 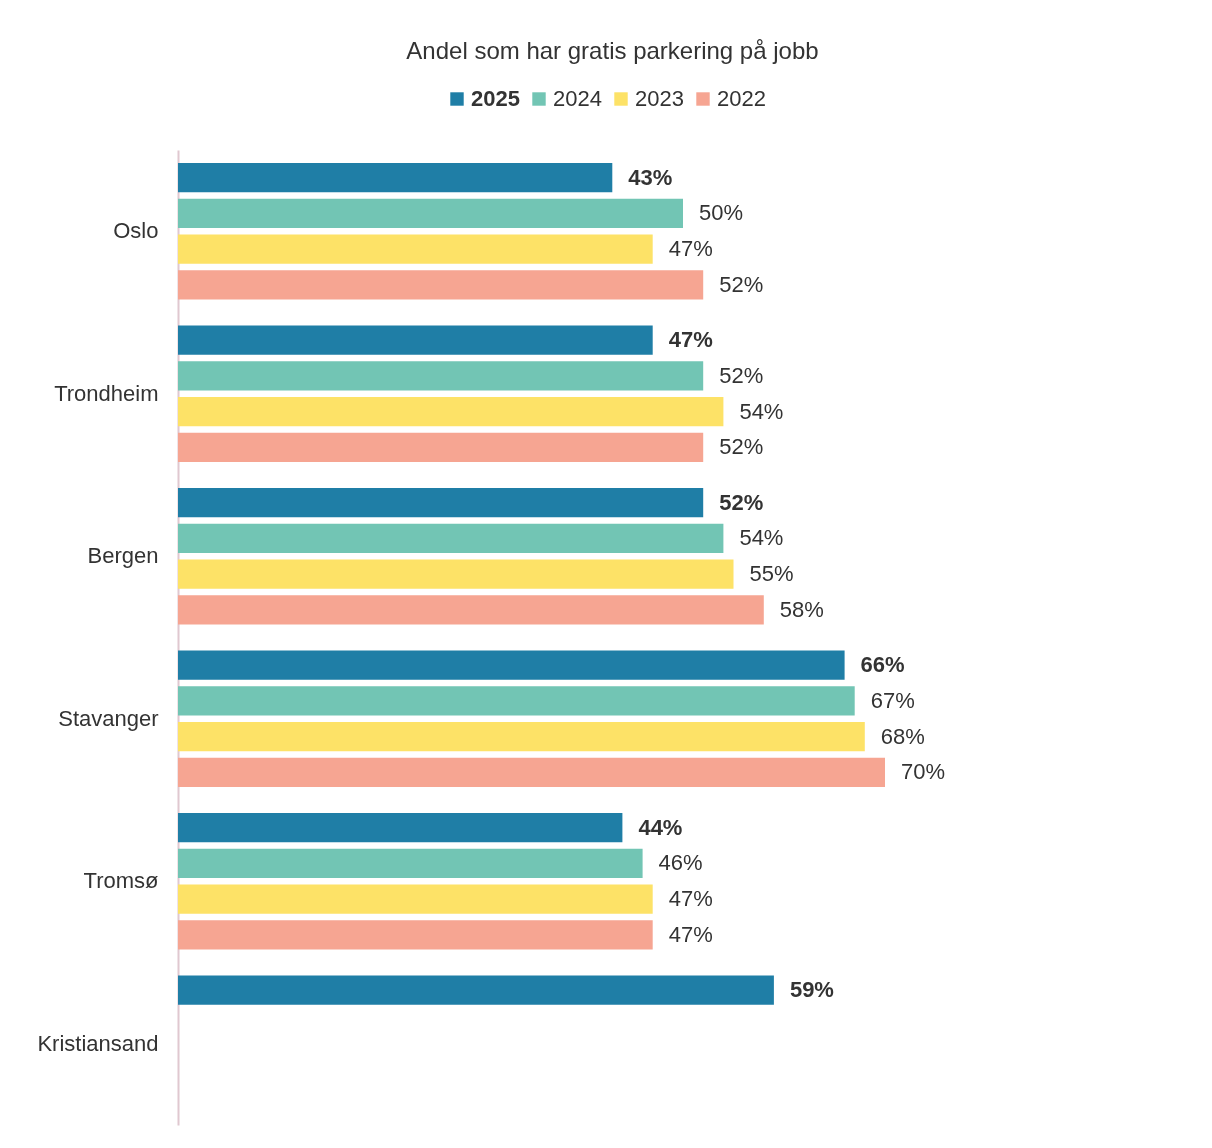 I want to click on data-label: 59%, so click(x=811, y=990).